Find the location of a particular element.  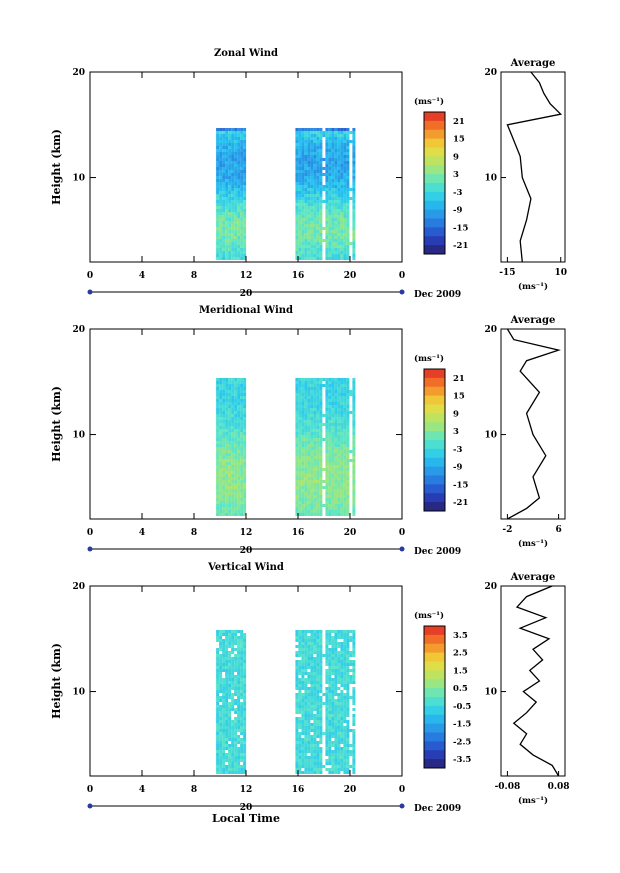

x-tick-label: 20 is located at coordinates (350, 533).